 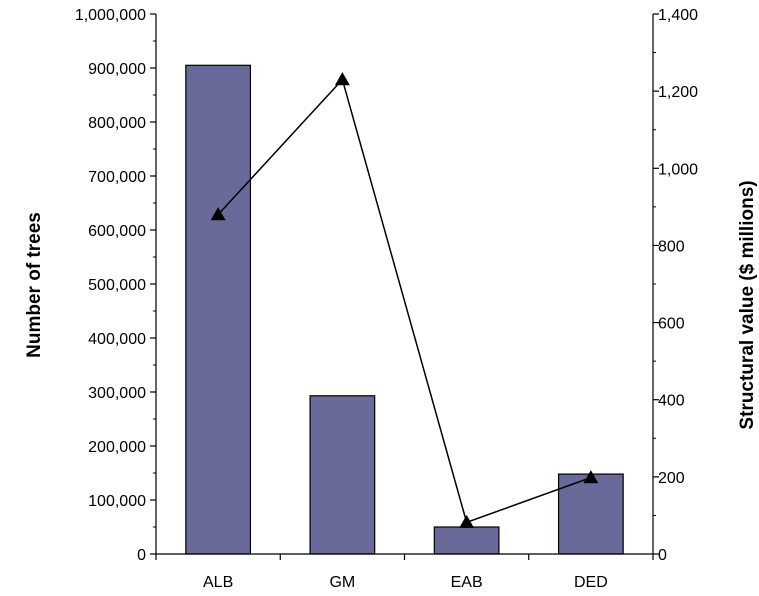 I want to click on y2-tick-label: 1,200, so click(x=678, y=92).